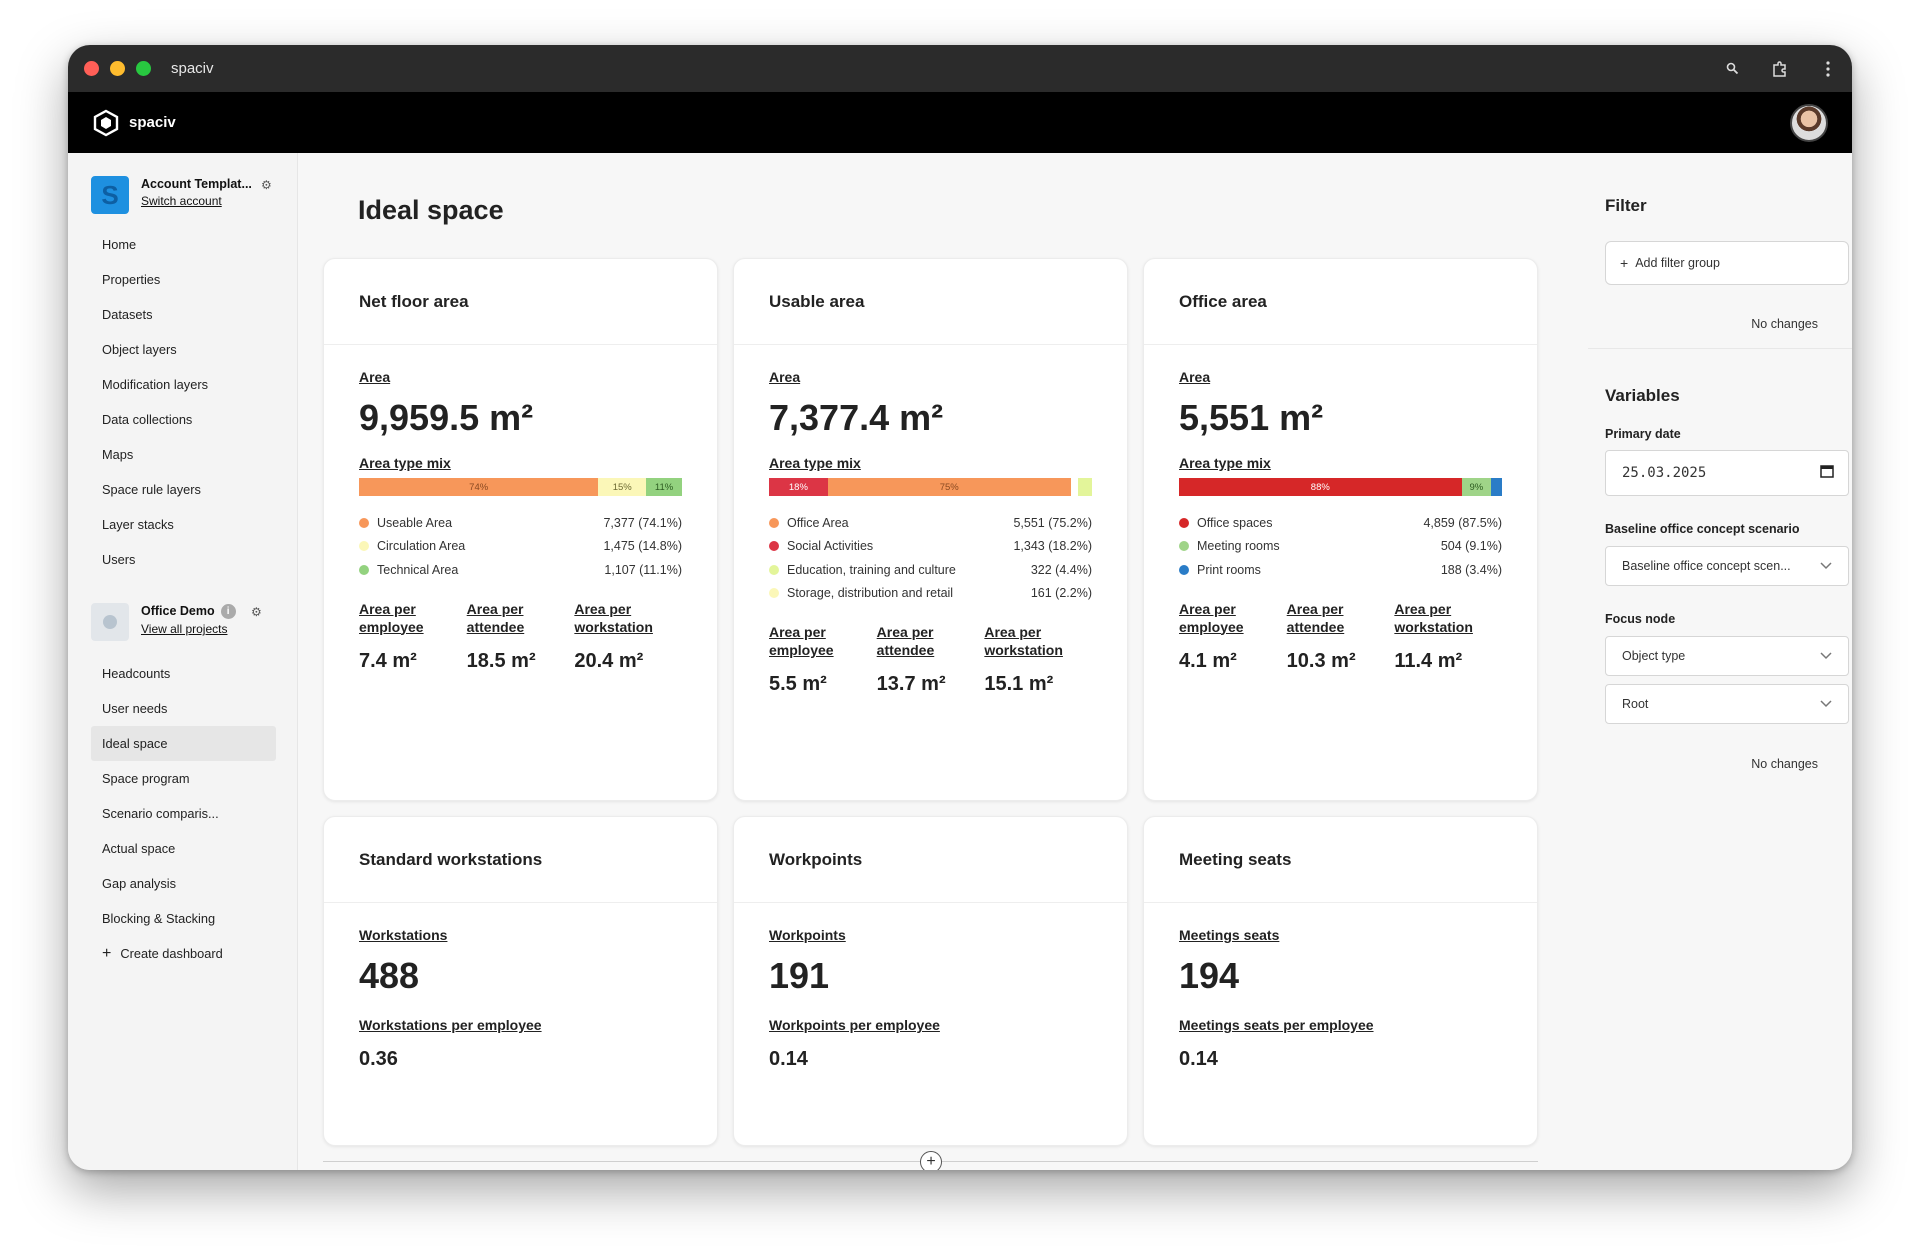  What do you see at coordinates (1341, 636) in the screenshot?
I see `ratio-metric: Area per attendee 10.3 m²` at bounding box center [1341, 636].